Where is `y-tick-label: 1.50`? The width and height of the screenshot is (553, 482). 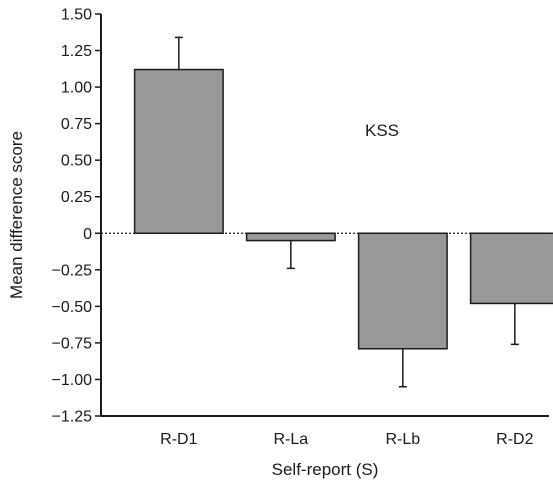
y-tick-label: 1.50 is located at coordinates (76, 15).